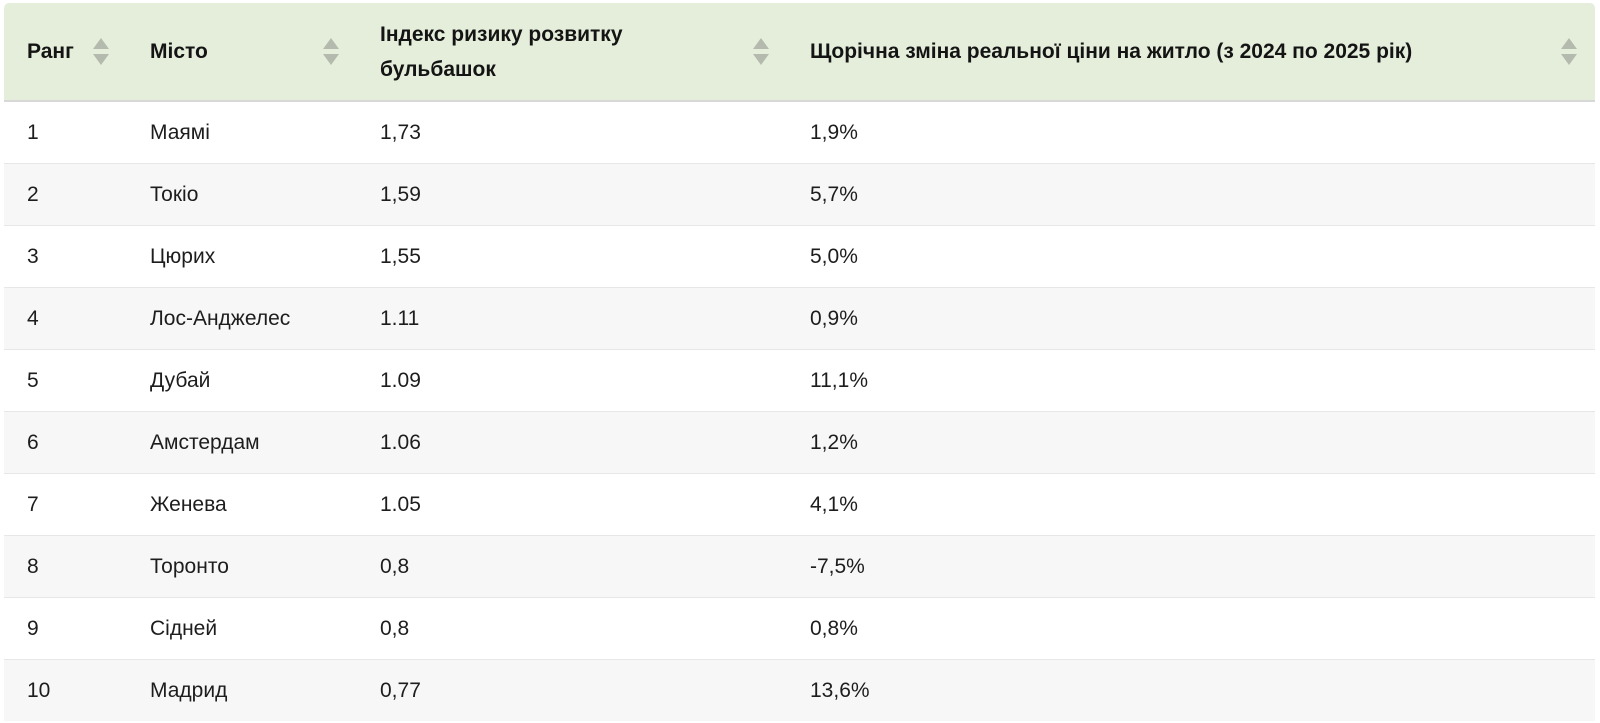 The width and height of the screenshot is (1600, 723). Describe the element at coordinates (799, 257) in the screenshot. I see `table-row: 3 Цюрих 1,55 5,0%` at that location.